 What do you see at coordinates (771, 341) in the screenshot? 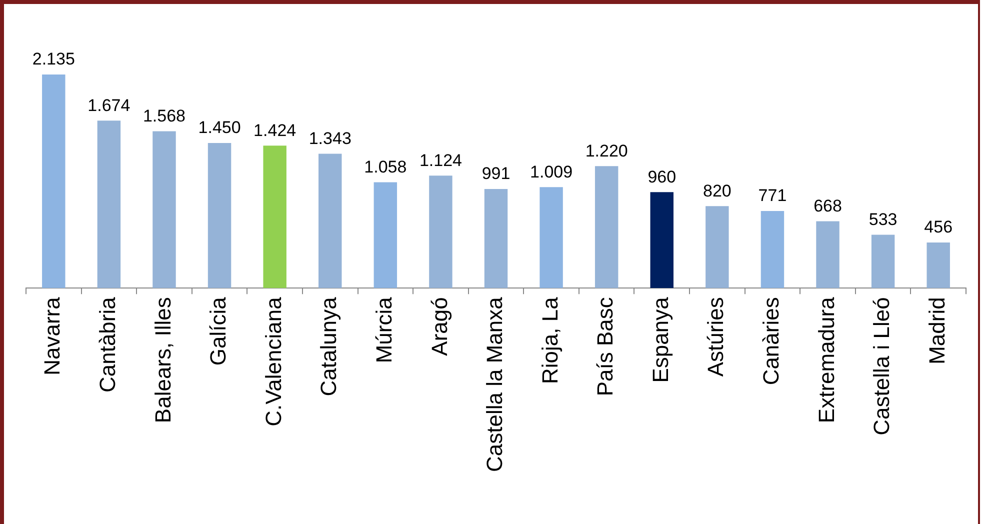
I see `x-tick-label: Canàries` at bounding box center [771, 341].